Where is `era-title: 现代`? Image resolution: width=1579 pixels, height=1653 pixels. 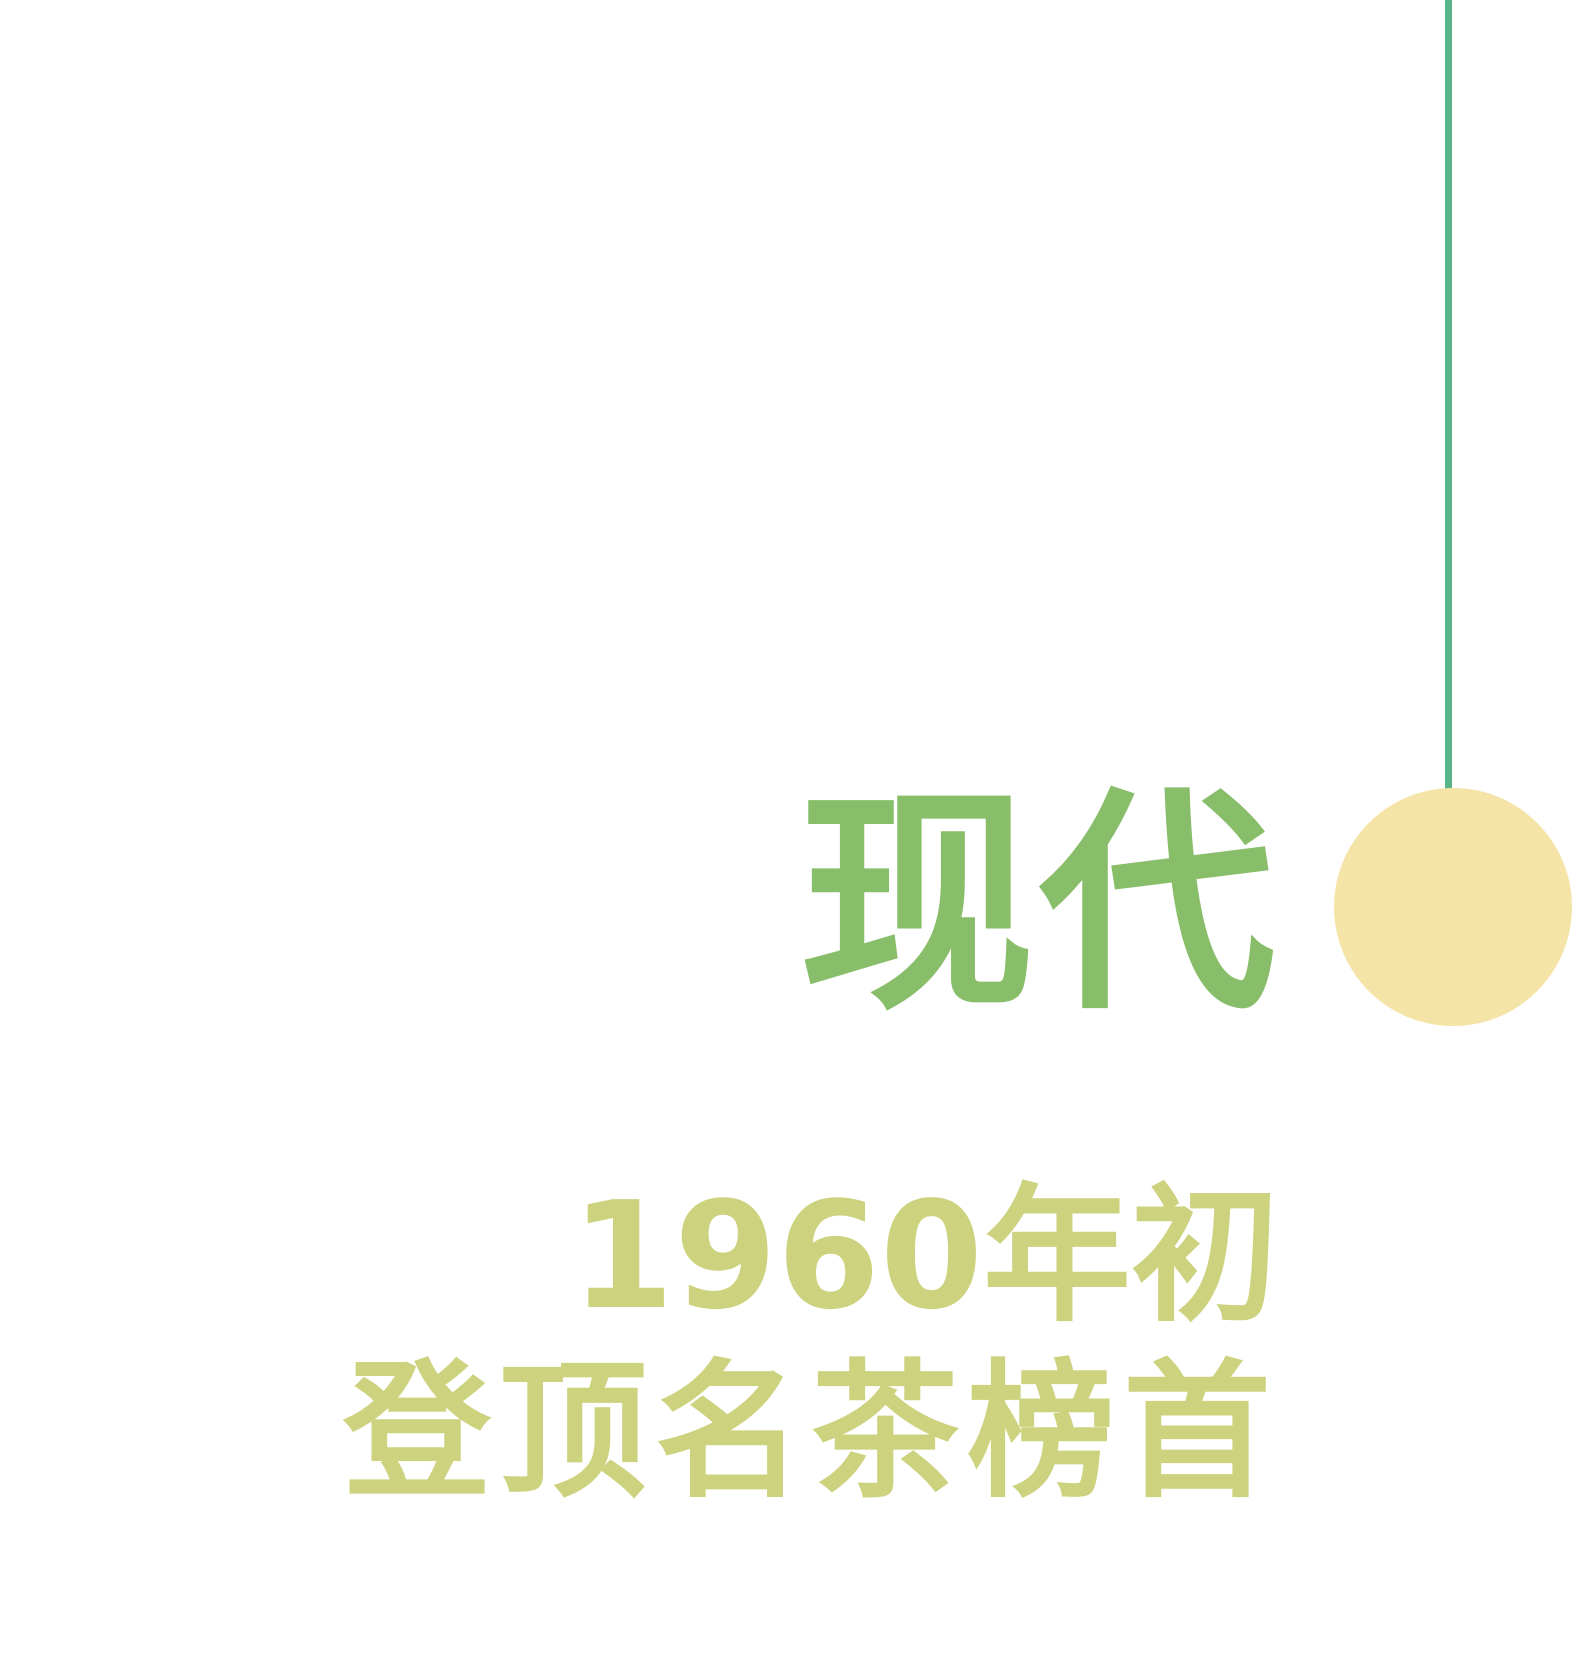 era-title: 现代 is located at coordinates (1038, 904).